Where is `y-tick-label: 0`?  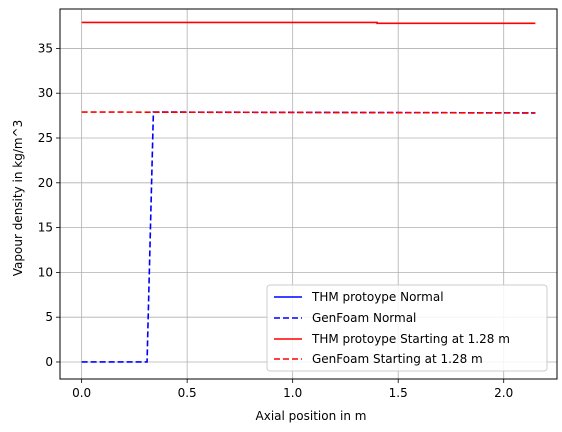 y-tick-label: 0 is located at coordinates (49, 362).